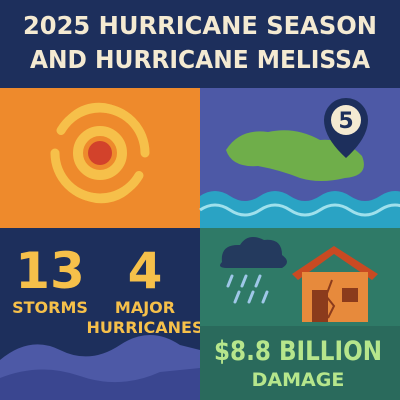  I want to click on cloud, so click(253, 252).